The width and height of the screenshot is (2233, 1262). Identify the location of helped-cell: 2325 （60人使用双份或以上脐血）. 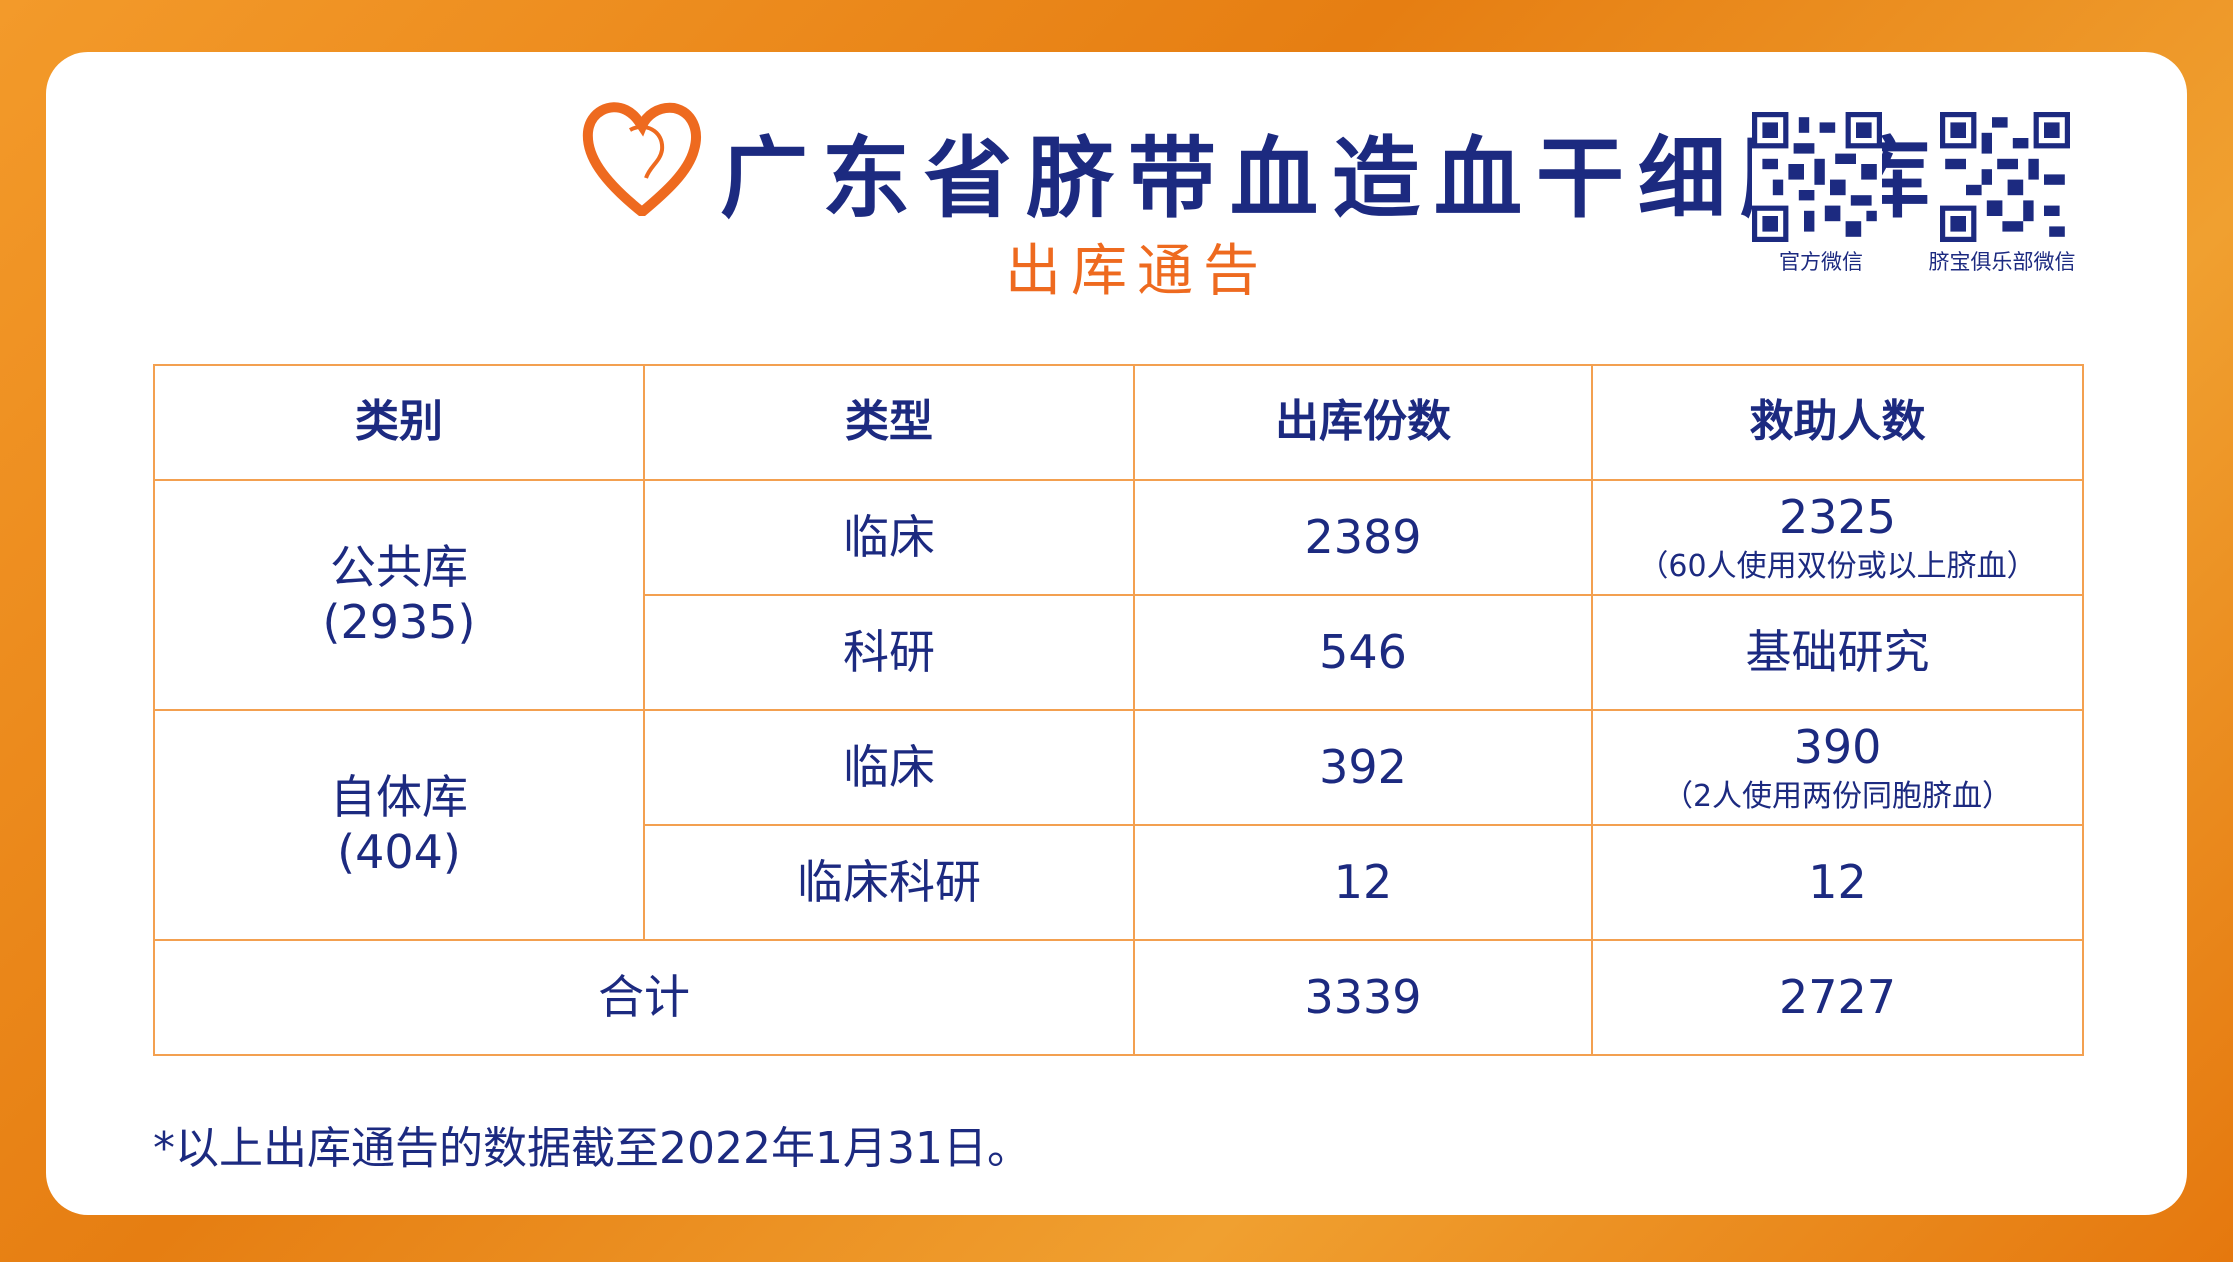
(1837, 537).